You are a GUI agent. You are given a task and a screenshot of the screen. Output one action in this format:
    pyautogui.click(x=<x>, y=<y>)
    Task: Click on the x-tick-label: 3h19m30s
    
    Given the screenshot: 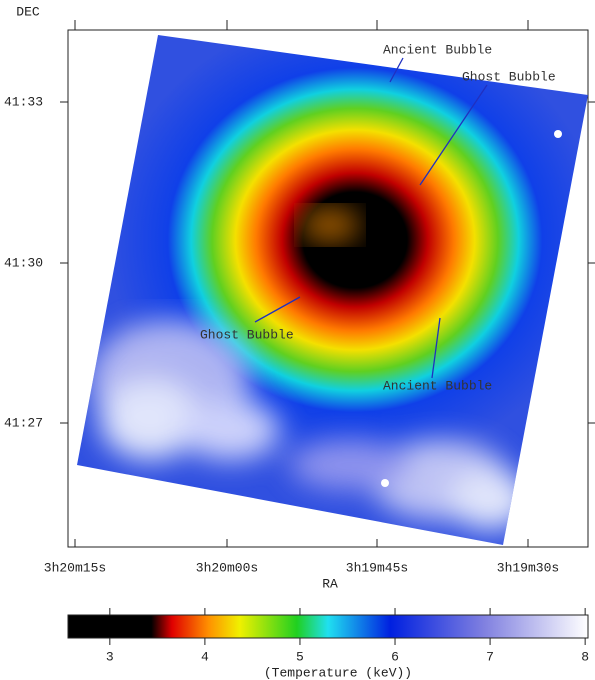 What is the action you would take?
    pyautogui.click(x=528, y=567)
    